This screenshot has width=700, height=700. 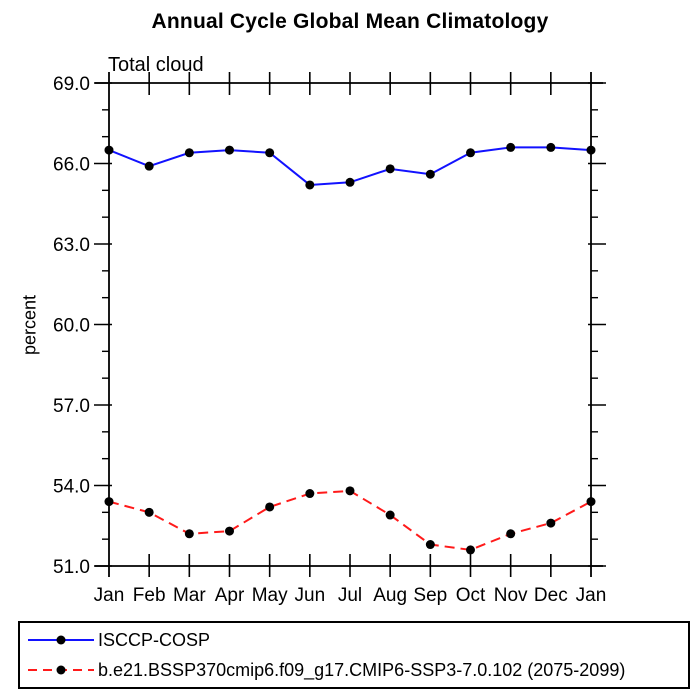 I want to click on y-tick-label: 51.0, so click(x=71, y=567).